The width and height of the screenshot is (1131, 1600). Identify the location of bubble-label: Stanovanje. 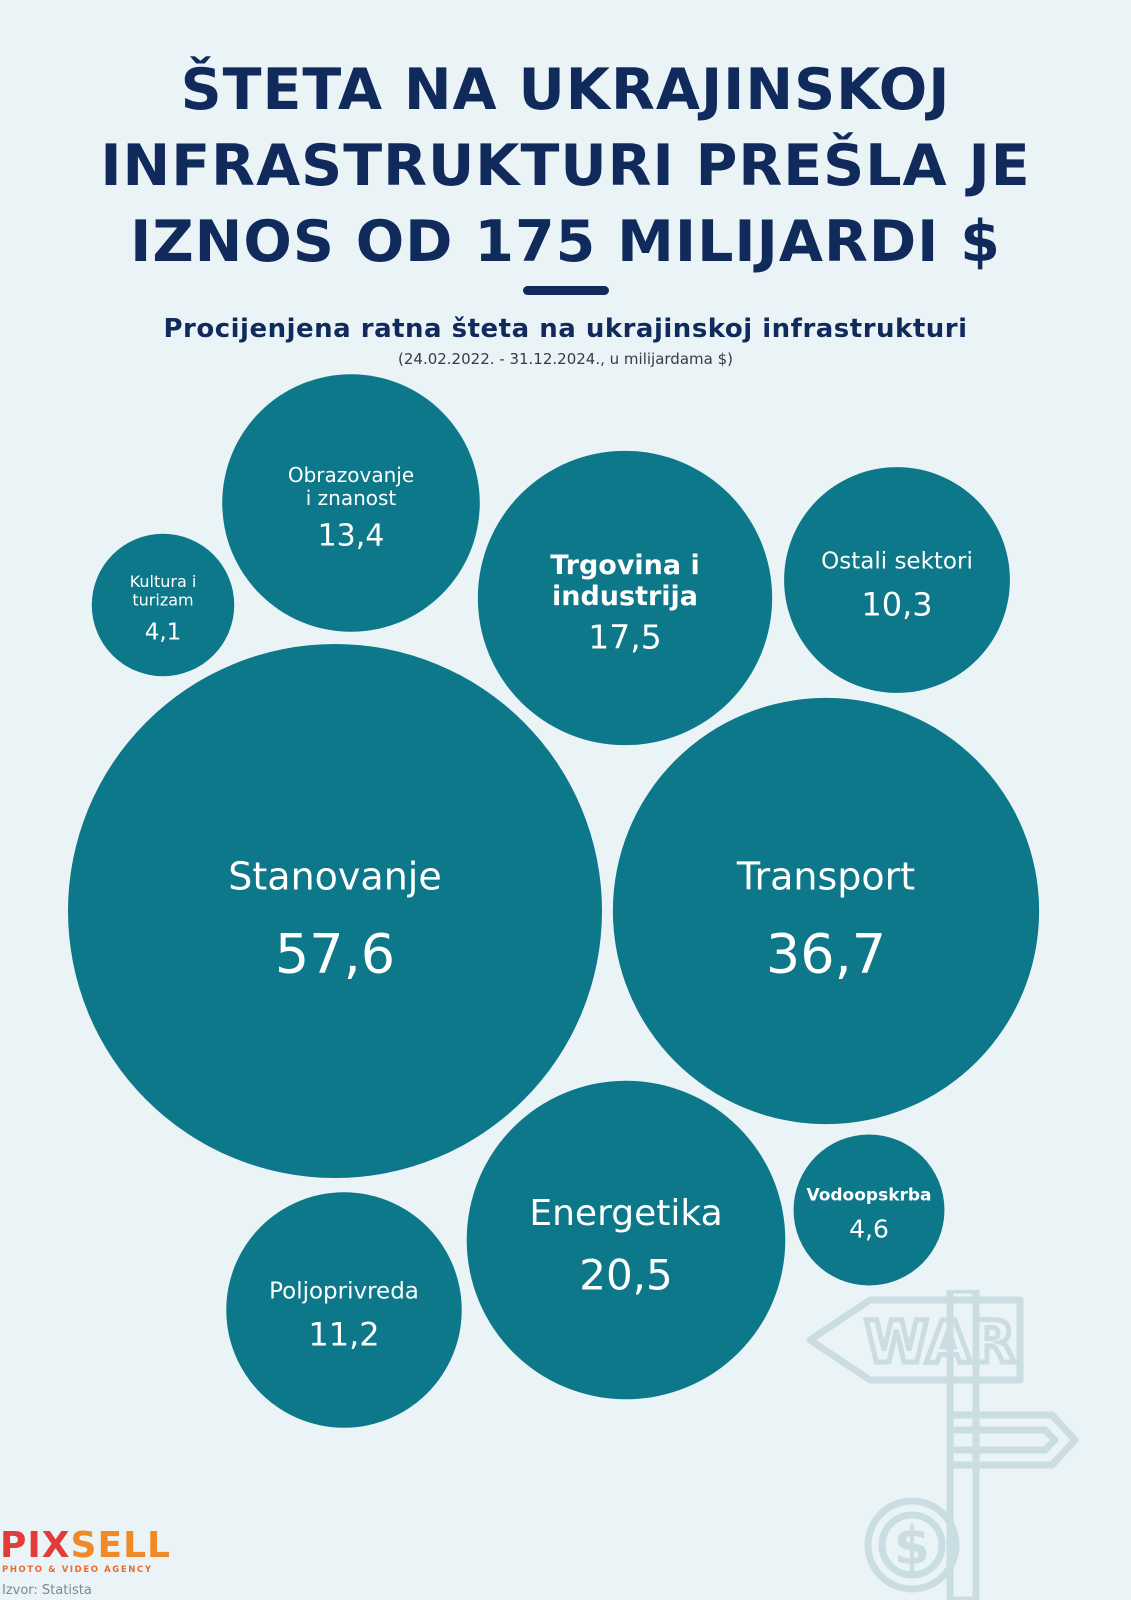
(334, 876).